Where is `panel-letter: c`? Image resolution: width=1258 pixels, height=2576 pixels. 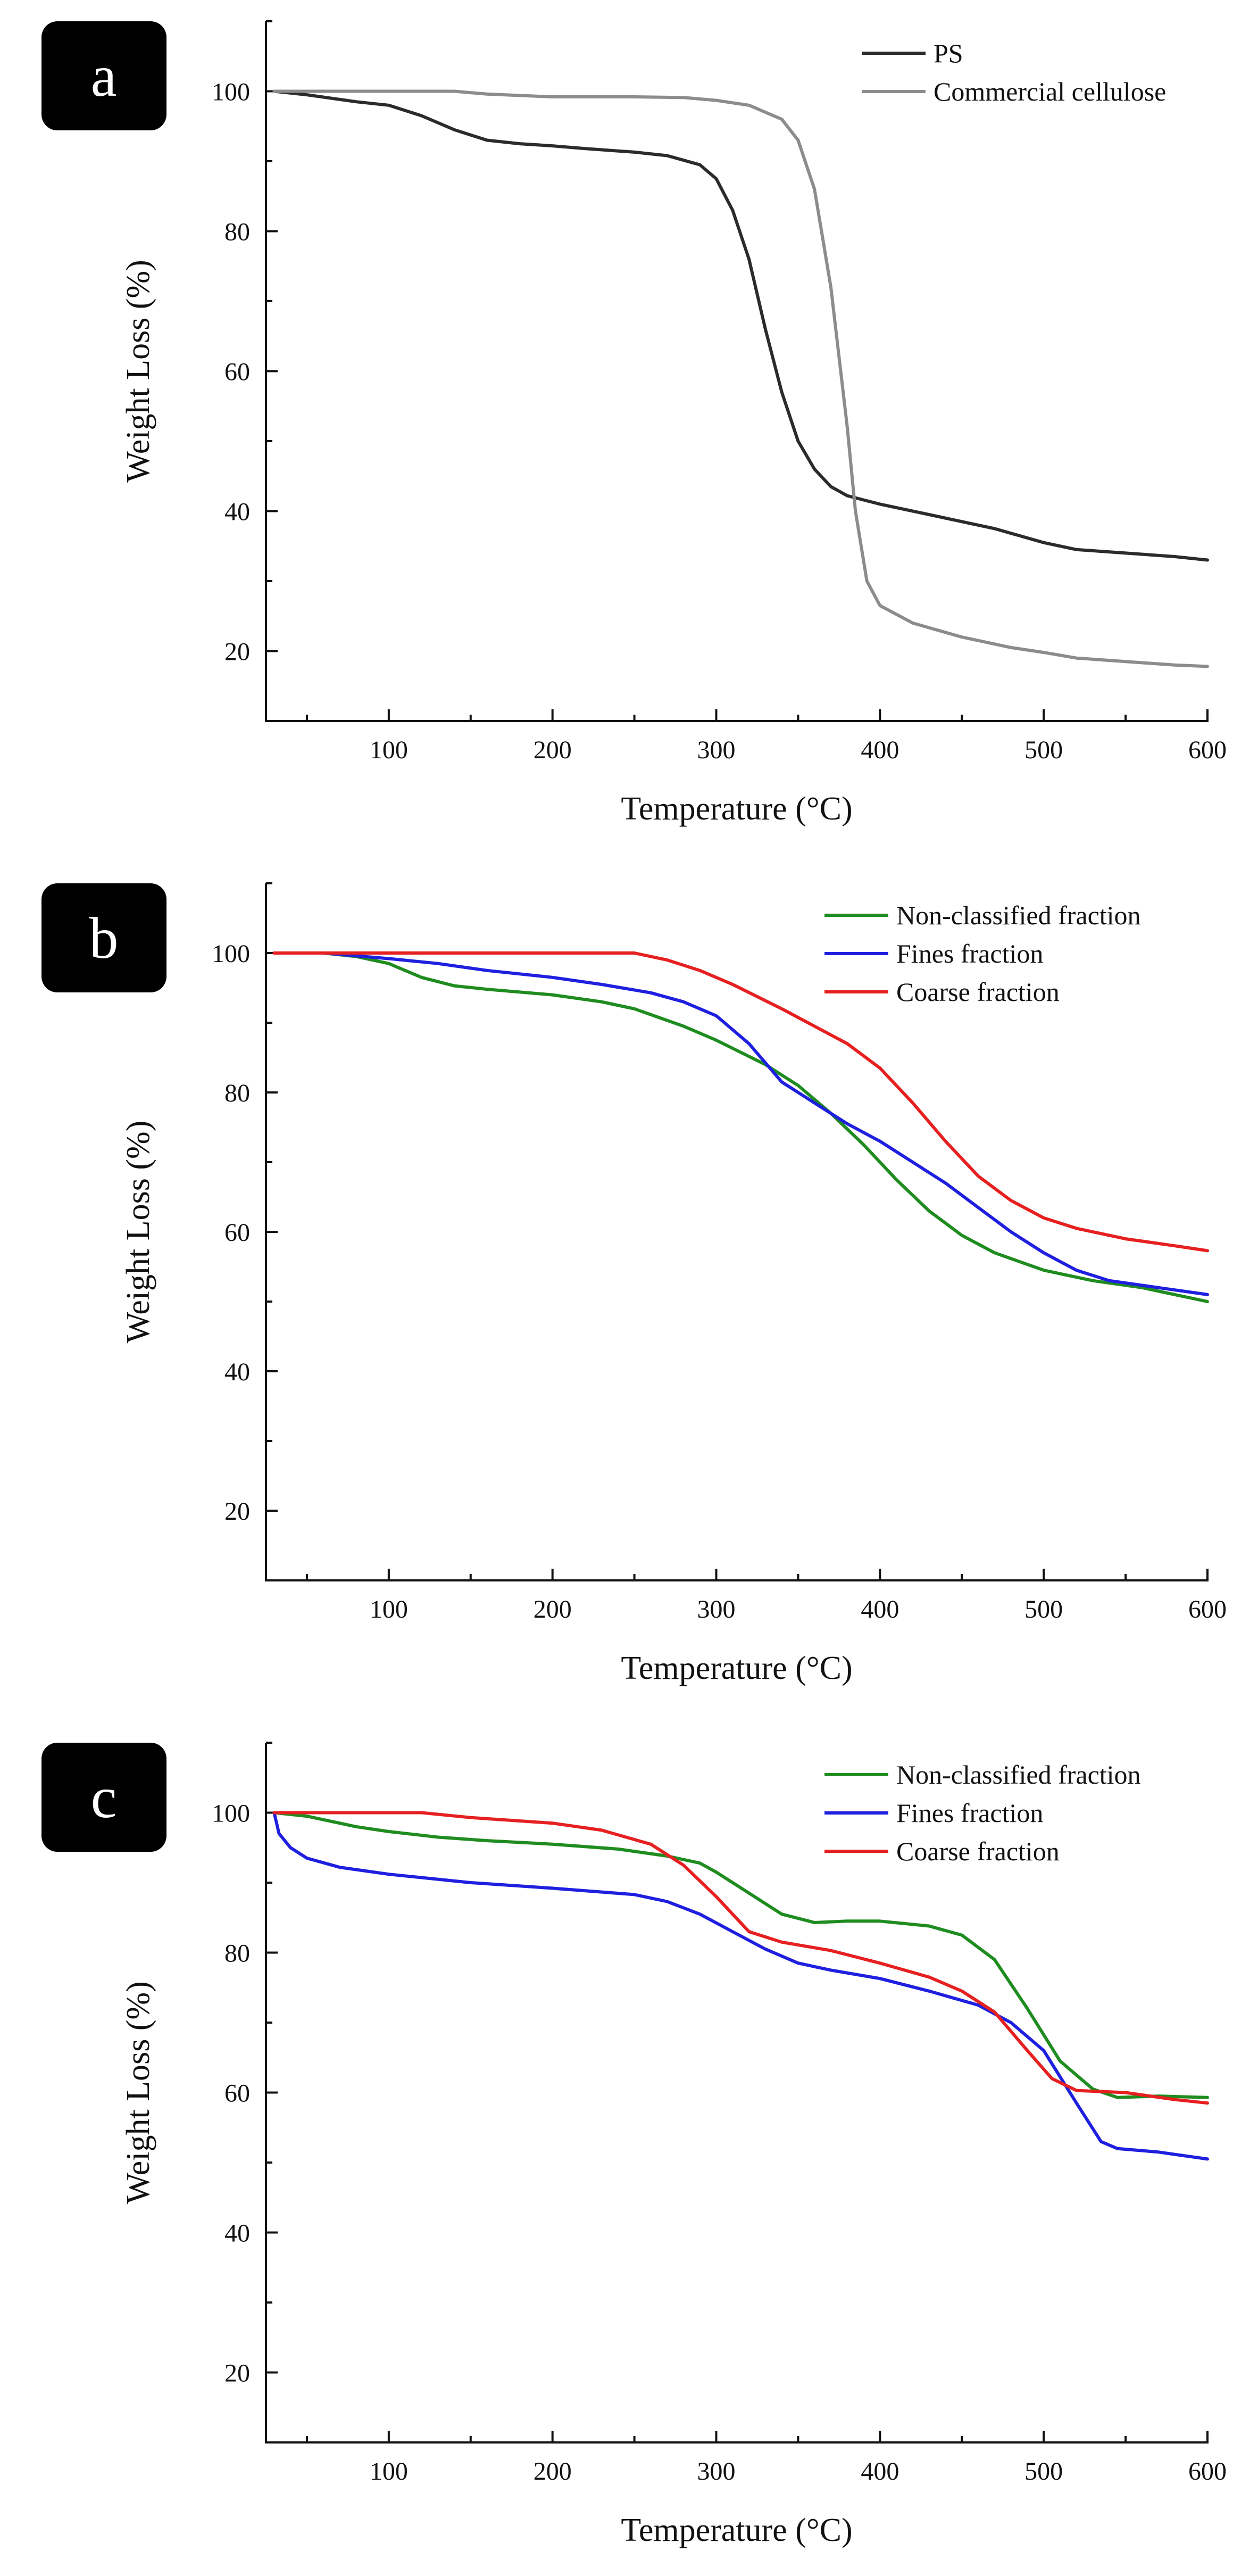 panel-letter: c is located at coordinates (104, 1797).